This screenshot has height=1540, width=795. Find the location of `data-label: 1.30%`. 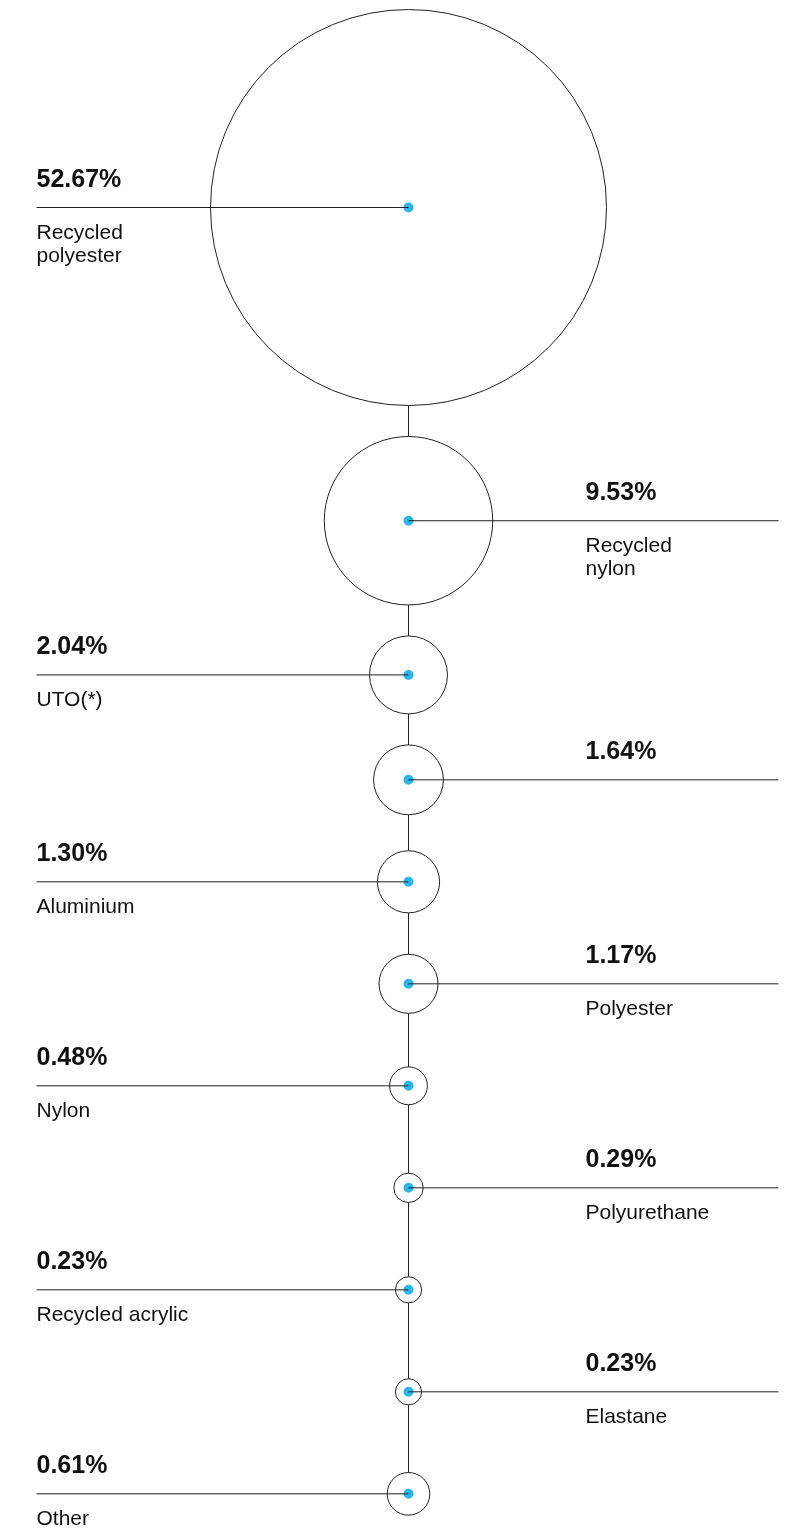

data-label: 1.30% is located at coordinates (72, 851).